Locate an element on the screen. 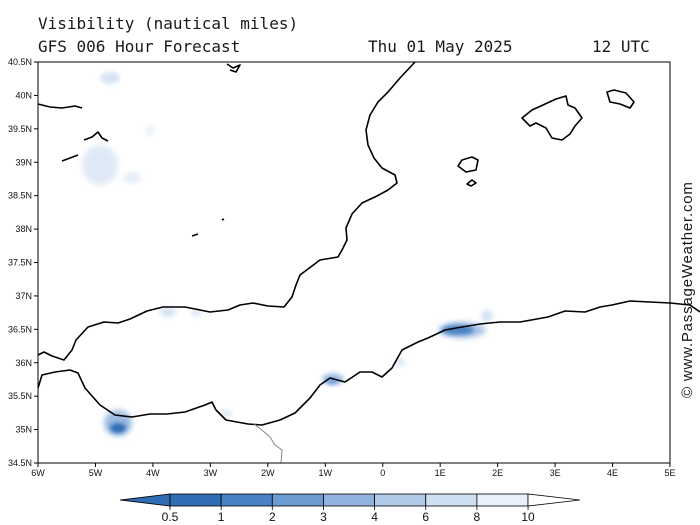  forecast-date: Thu 01 May 2025 is located at coordinates (440, 46).